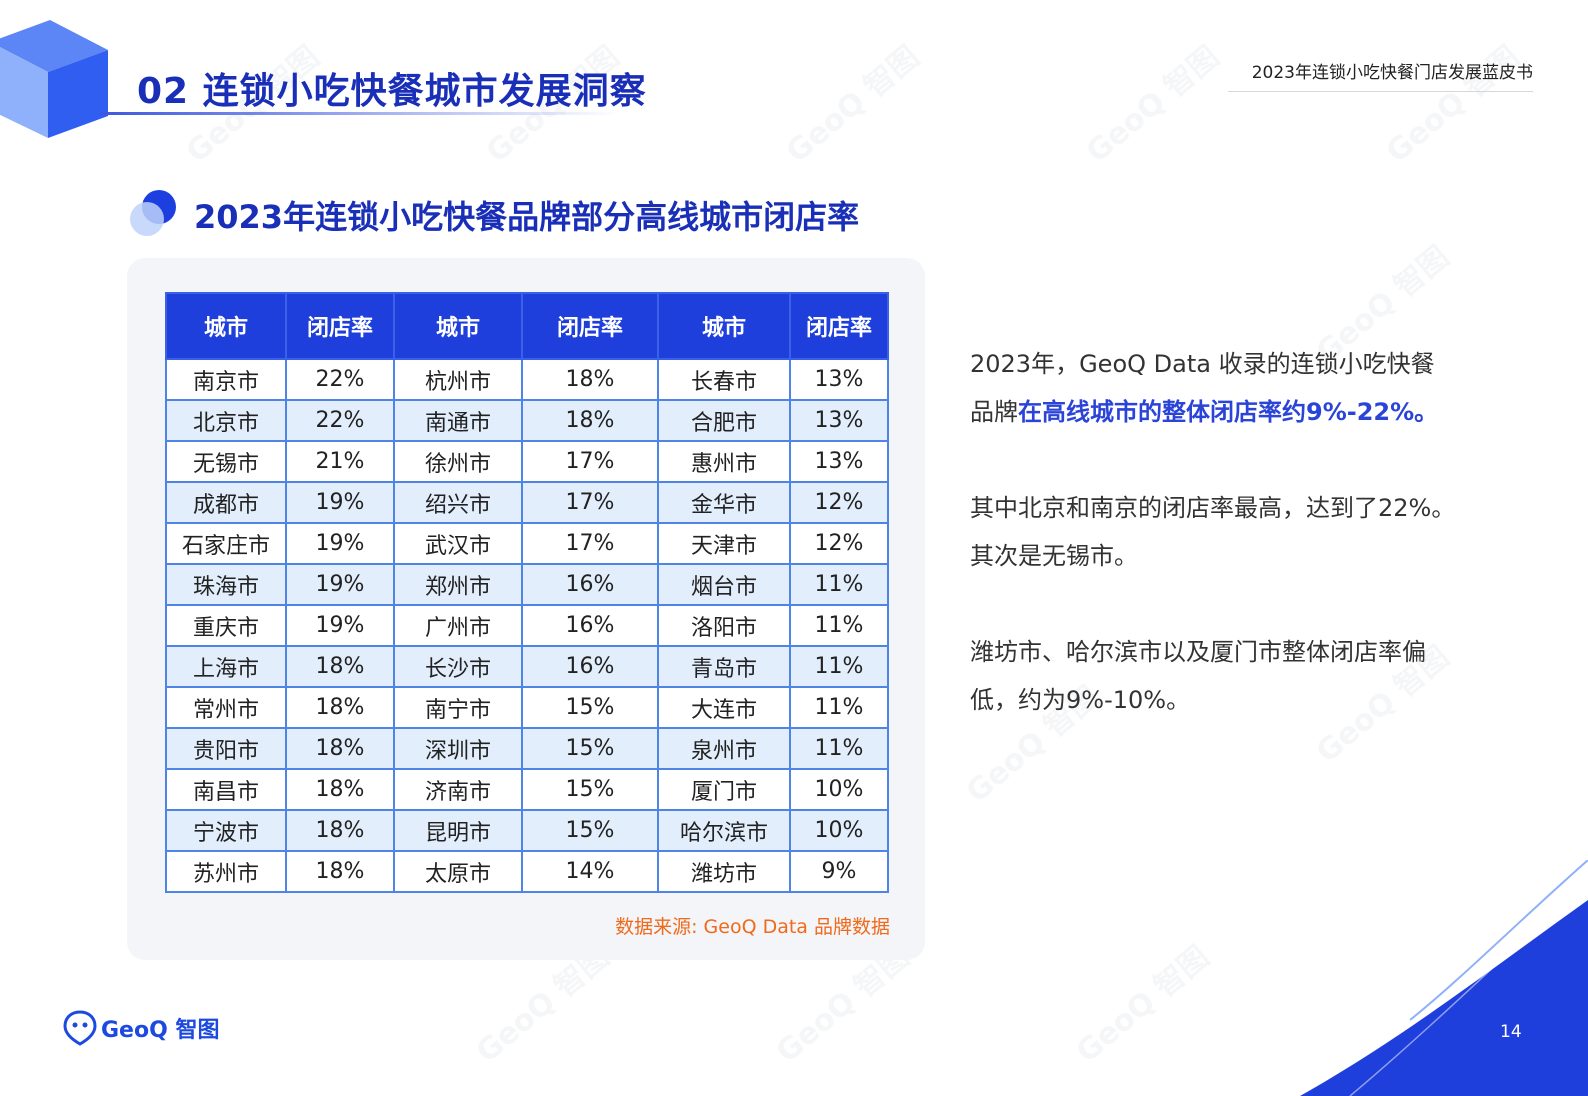  I want to click on city-cell: 无锡市, so click(226, 461).